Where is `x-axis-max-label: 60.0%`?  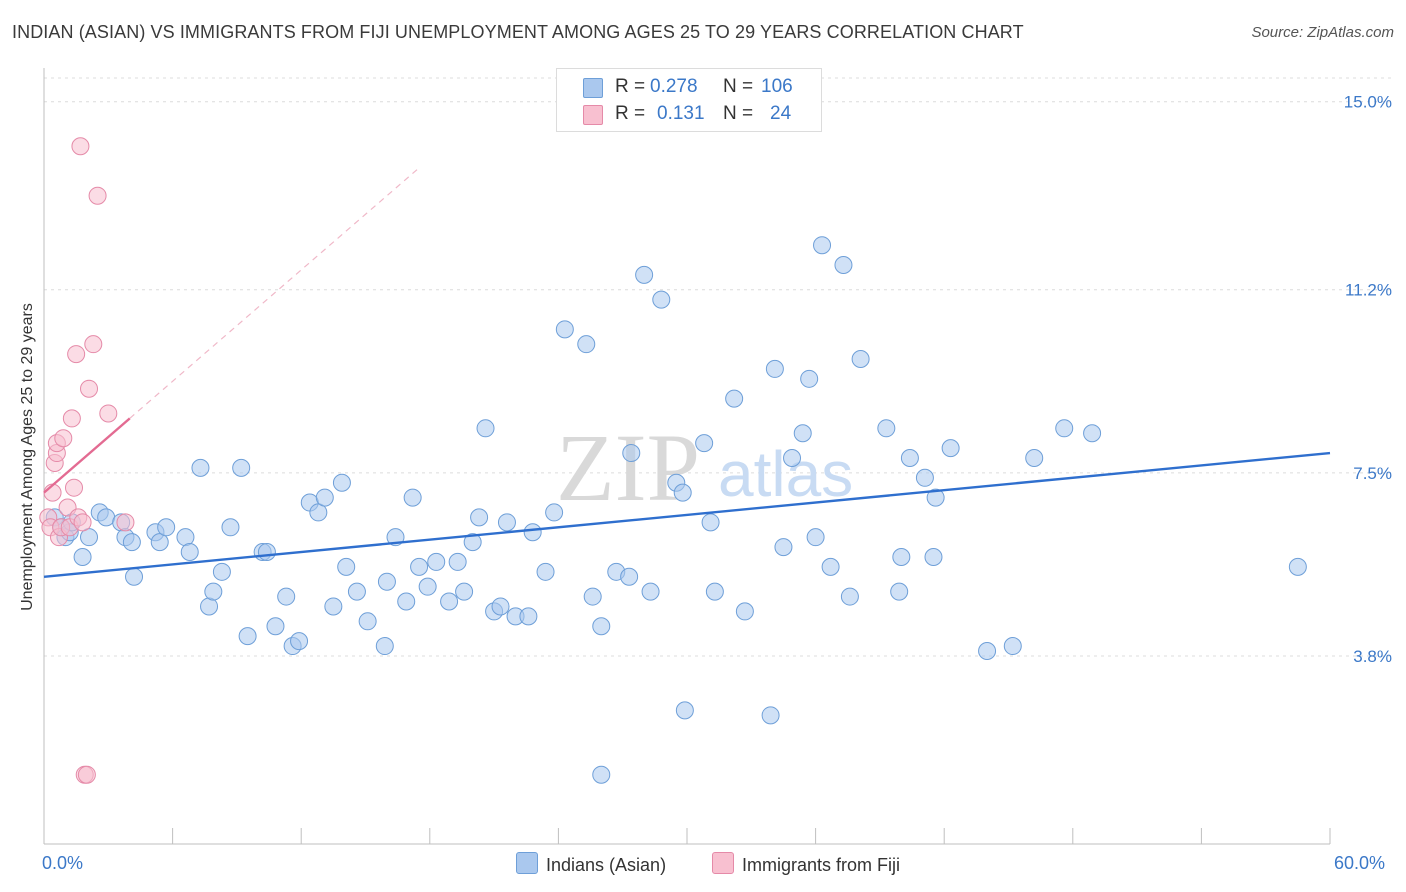
x-axis-max-label: 60.0% is located at coordinates (1360, 863).